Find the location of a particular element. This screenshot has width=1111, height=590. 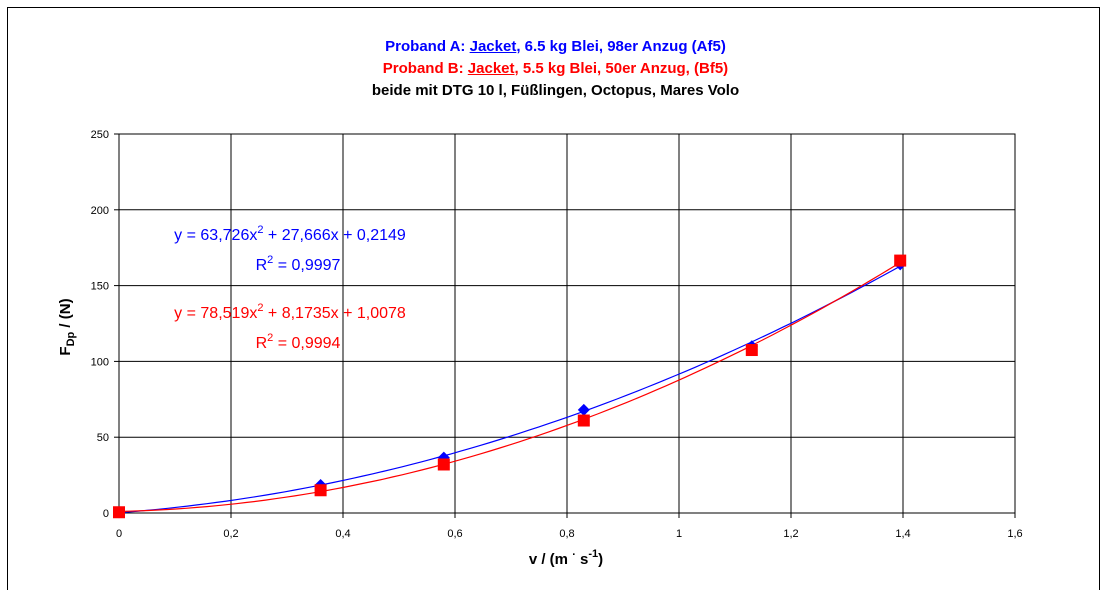

y-tick-label: 50 is located at coordinates (103, 438).